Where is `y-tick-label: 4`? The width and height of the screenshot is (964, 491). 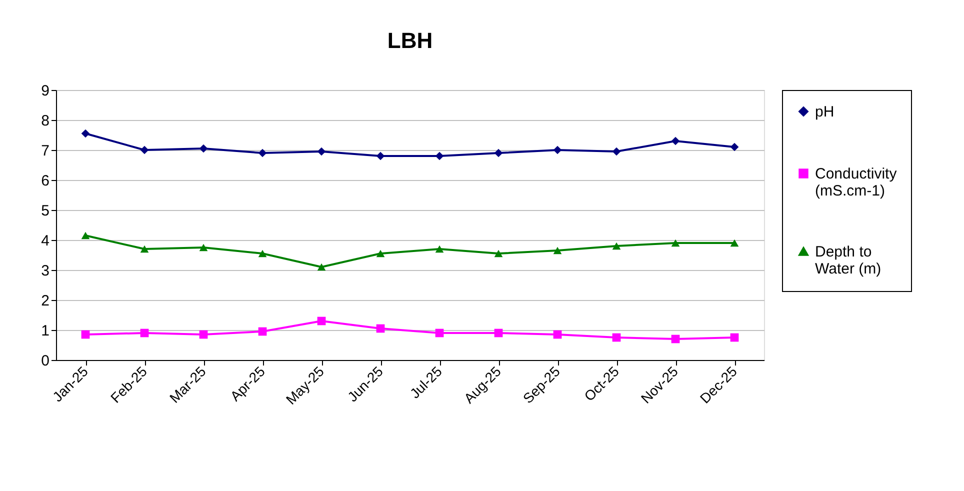
y-tick-label: 4 is located at coordinates (45, 241).